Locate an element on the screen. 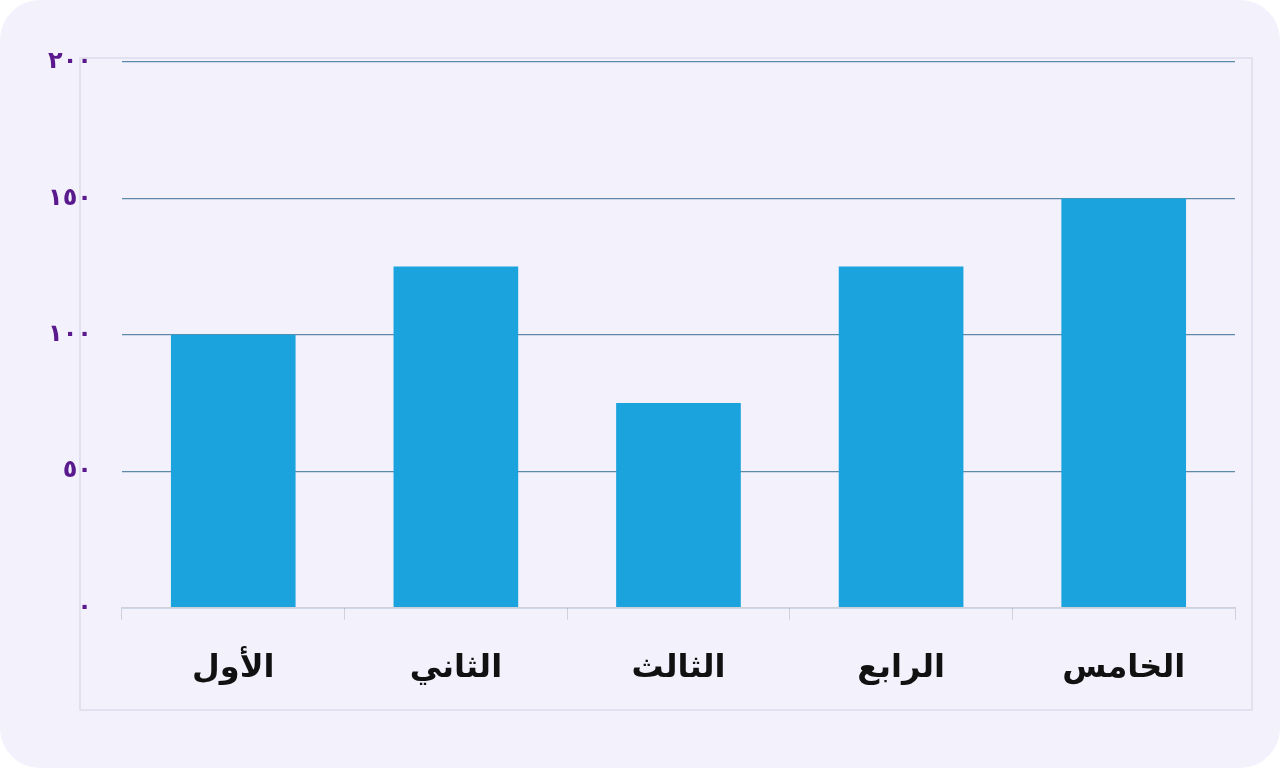  y-tick-label: ٠ is located at coordinates (84, 605).